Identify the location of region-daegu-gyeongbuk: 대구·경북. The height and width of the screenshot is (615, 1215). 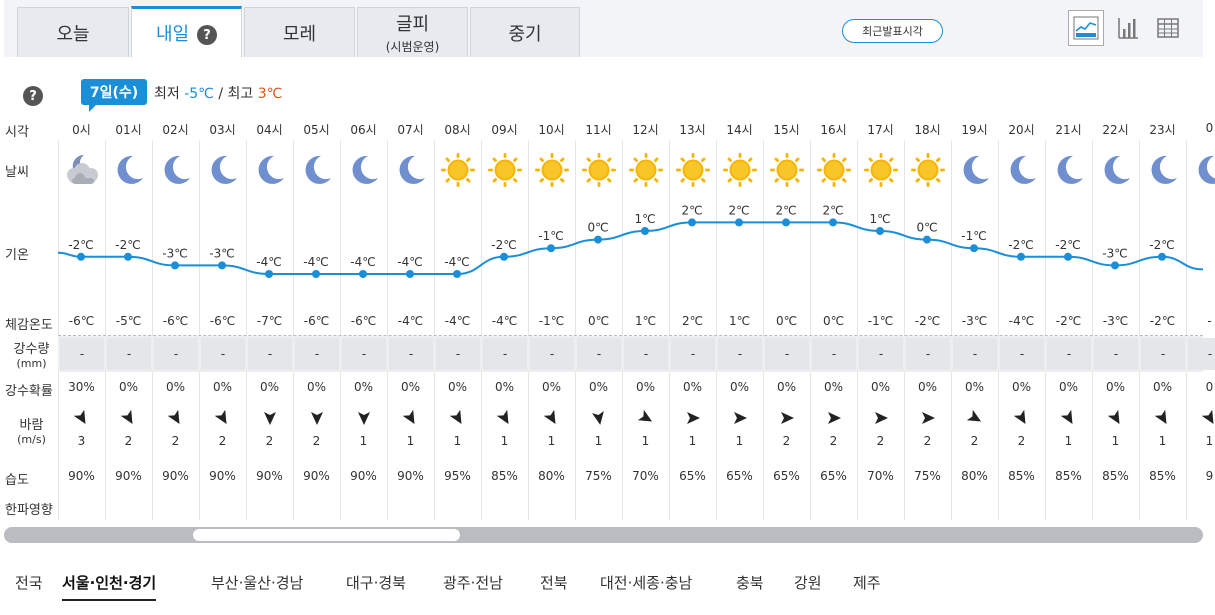
(376, 583).